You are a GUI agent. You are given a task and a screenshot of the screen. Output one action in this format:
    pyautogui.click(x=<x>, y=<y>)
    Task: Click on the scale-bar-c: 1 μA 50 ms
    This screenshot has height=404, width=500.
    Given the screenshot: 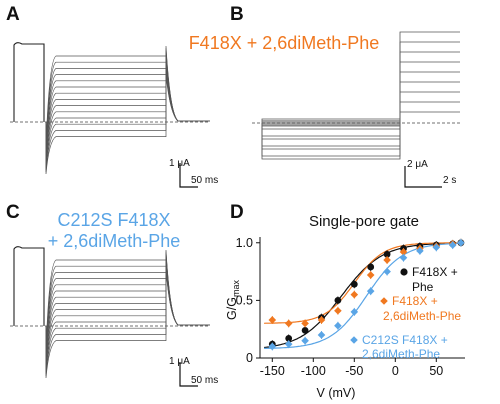 What is the action you would take?
    pyautogui.click(x=193, y=371)
    